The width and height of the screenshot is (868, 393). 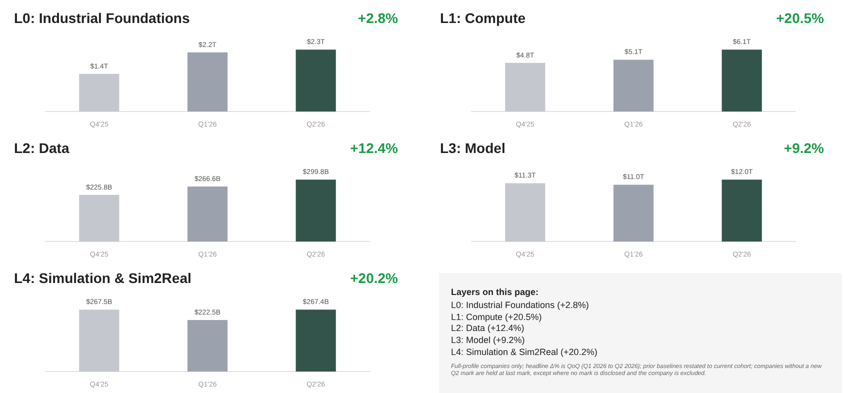 What do you see at coordinates (102, 18) in the screenshot?
I see `chart-title: L0: Industrial Foundations` at bounding box center [102, 18].